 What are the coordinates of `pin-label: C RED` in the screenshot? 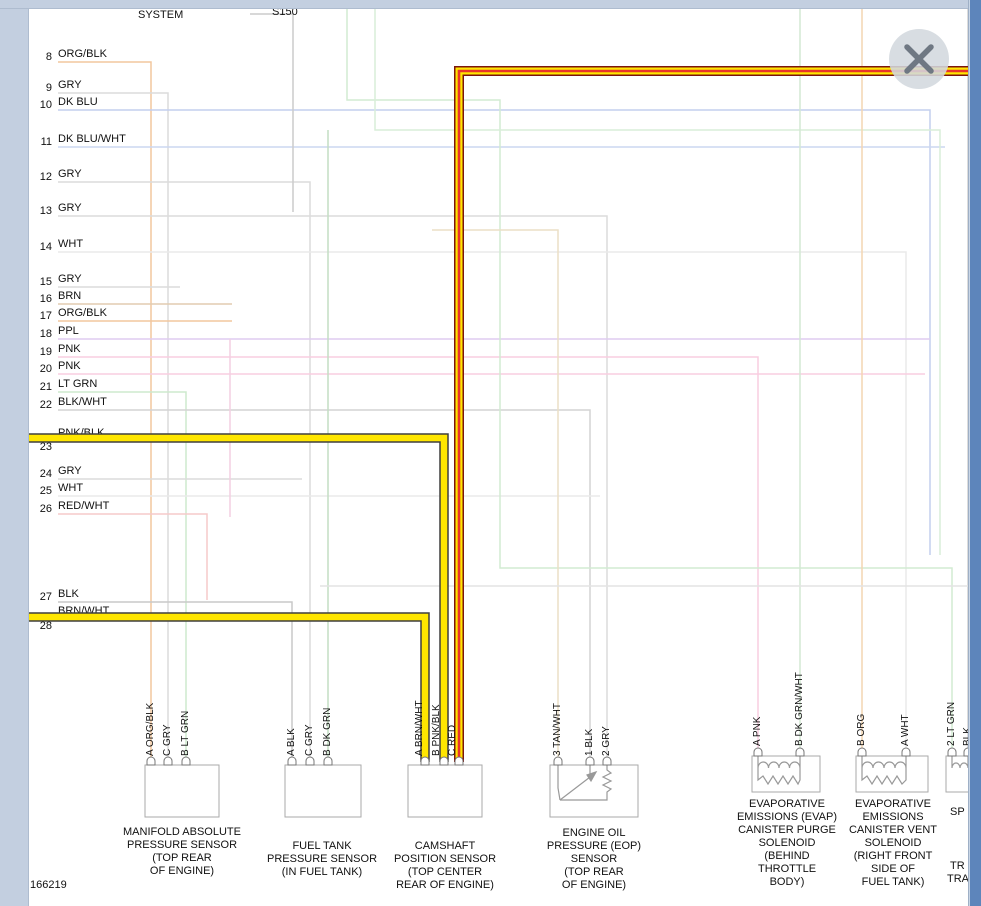 It's located at (452, 740).